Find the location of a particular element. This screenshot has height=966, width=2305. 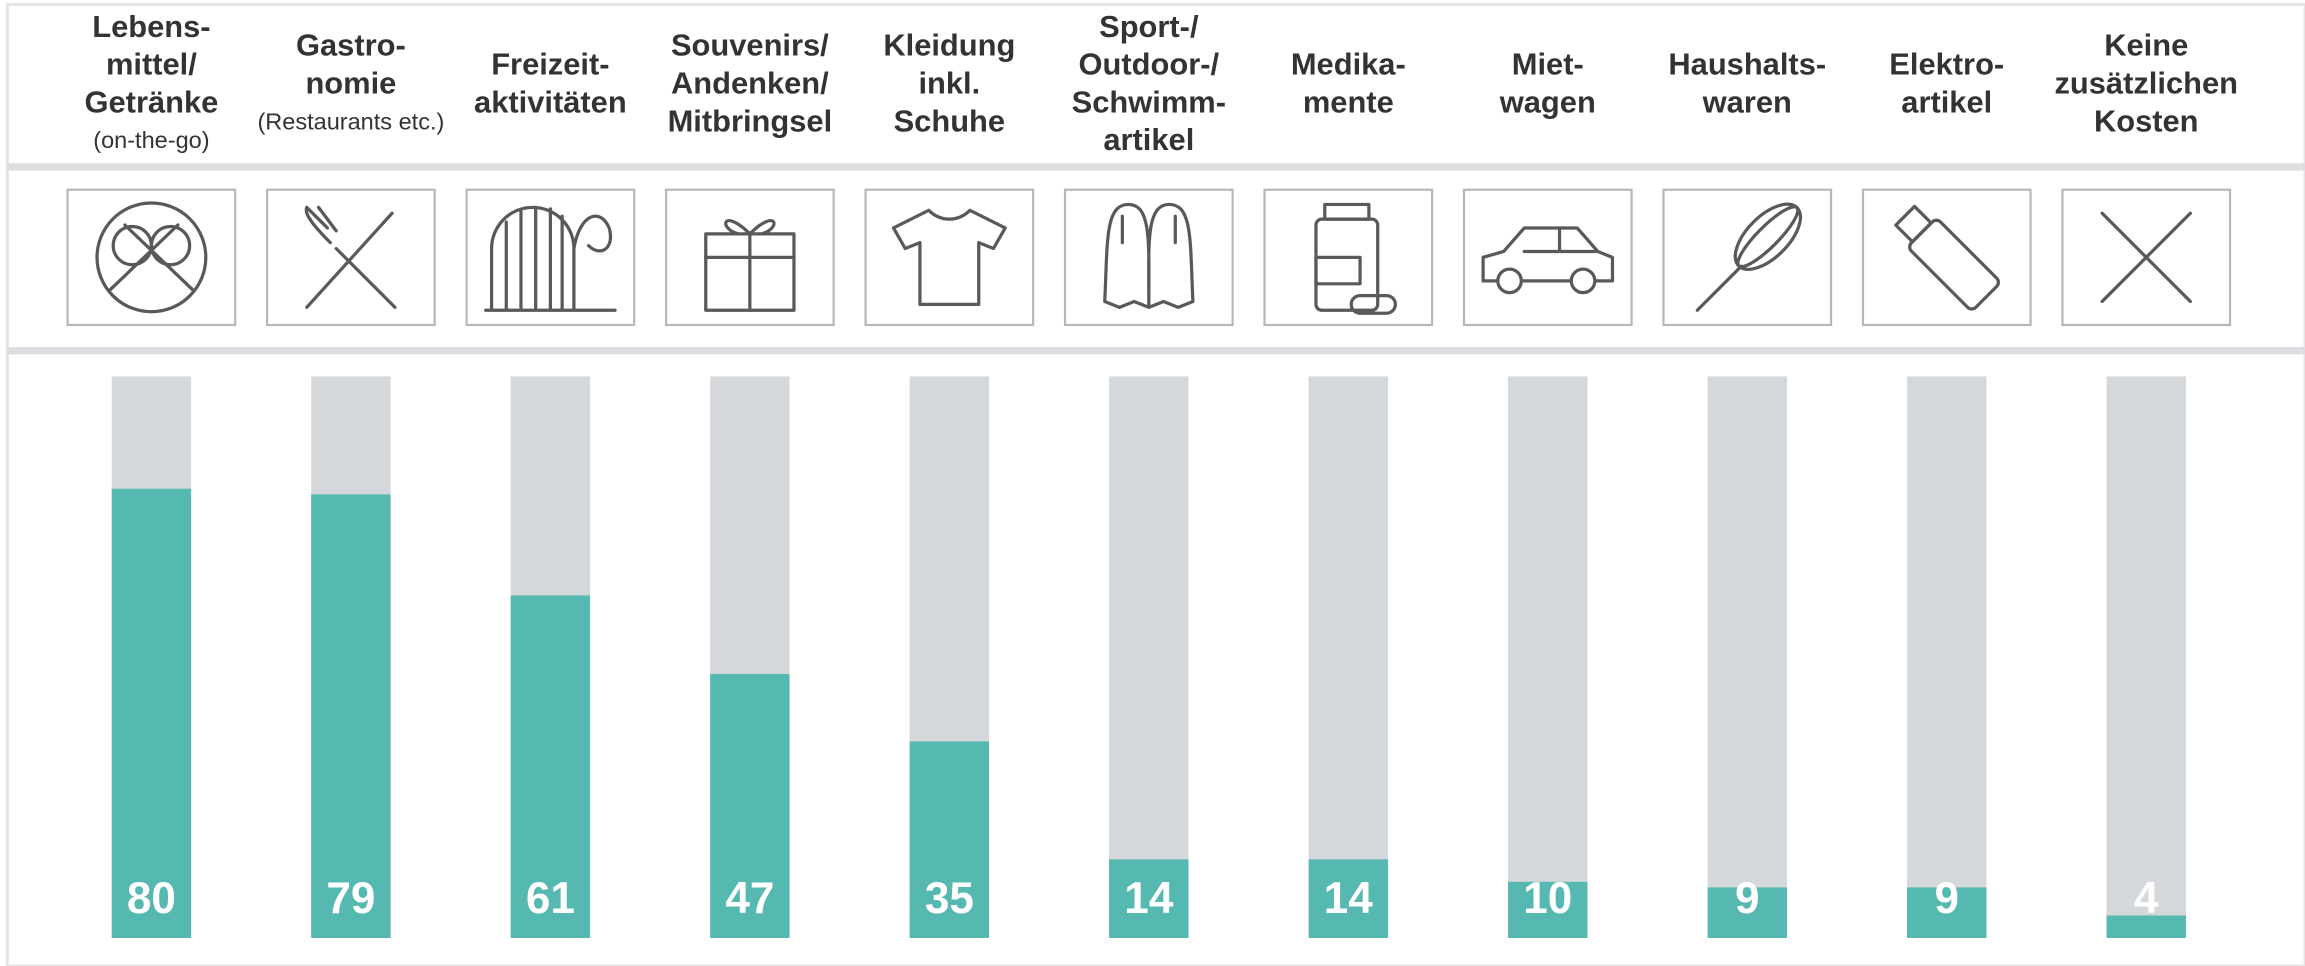

category-label: Miet- is located at coordinates (1548, 64).